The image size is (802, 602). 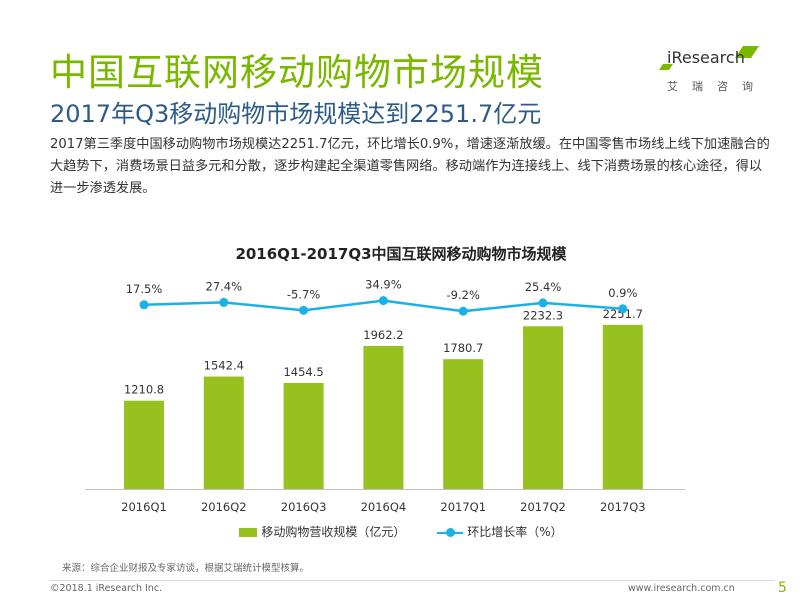 I want to click on legend-item-growth: 环比增长率（%）, so click(x=500, y=531).